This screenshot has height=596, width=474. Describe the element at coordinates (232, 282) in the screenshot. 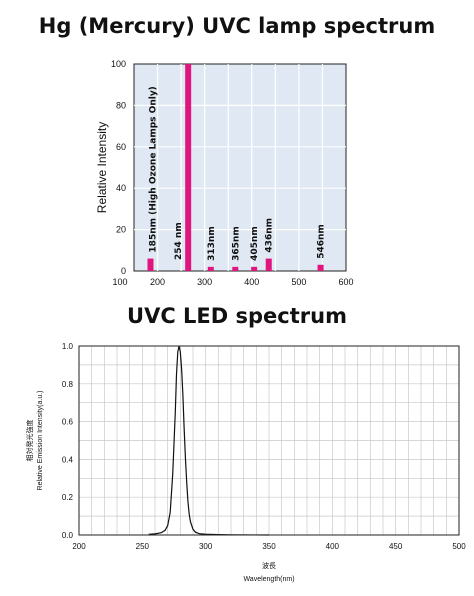

I see `hg-x-ticks: 100 200 300 400 500 600` at that location.